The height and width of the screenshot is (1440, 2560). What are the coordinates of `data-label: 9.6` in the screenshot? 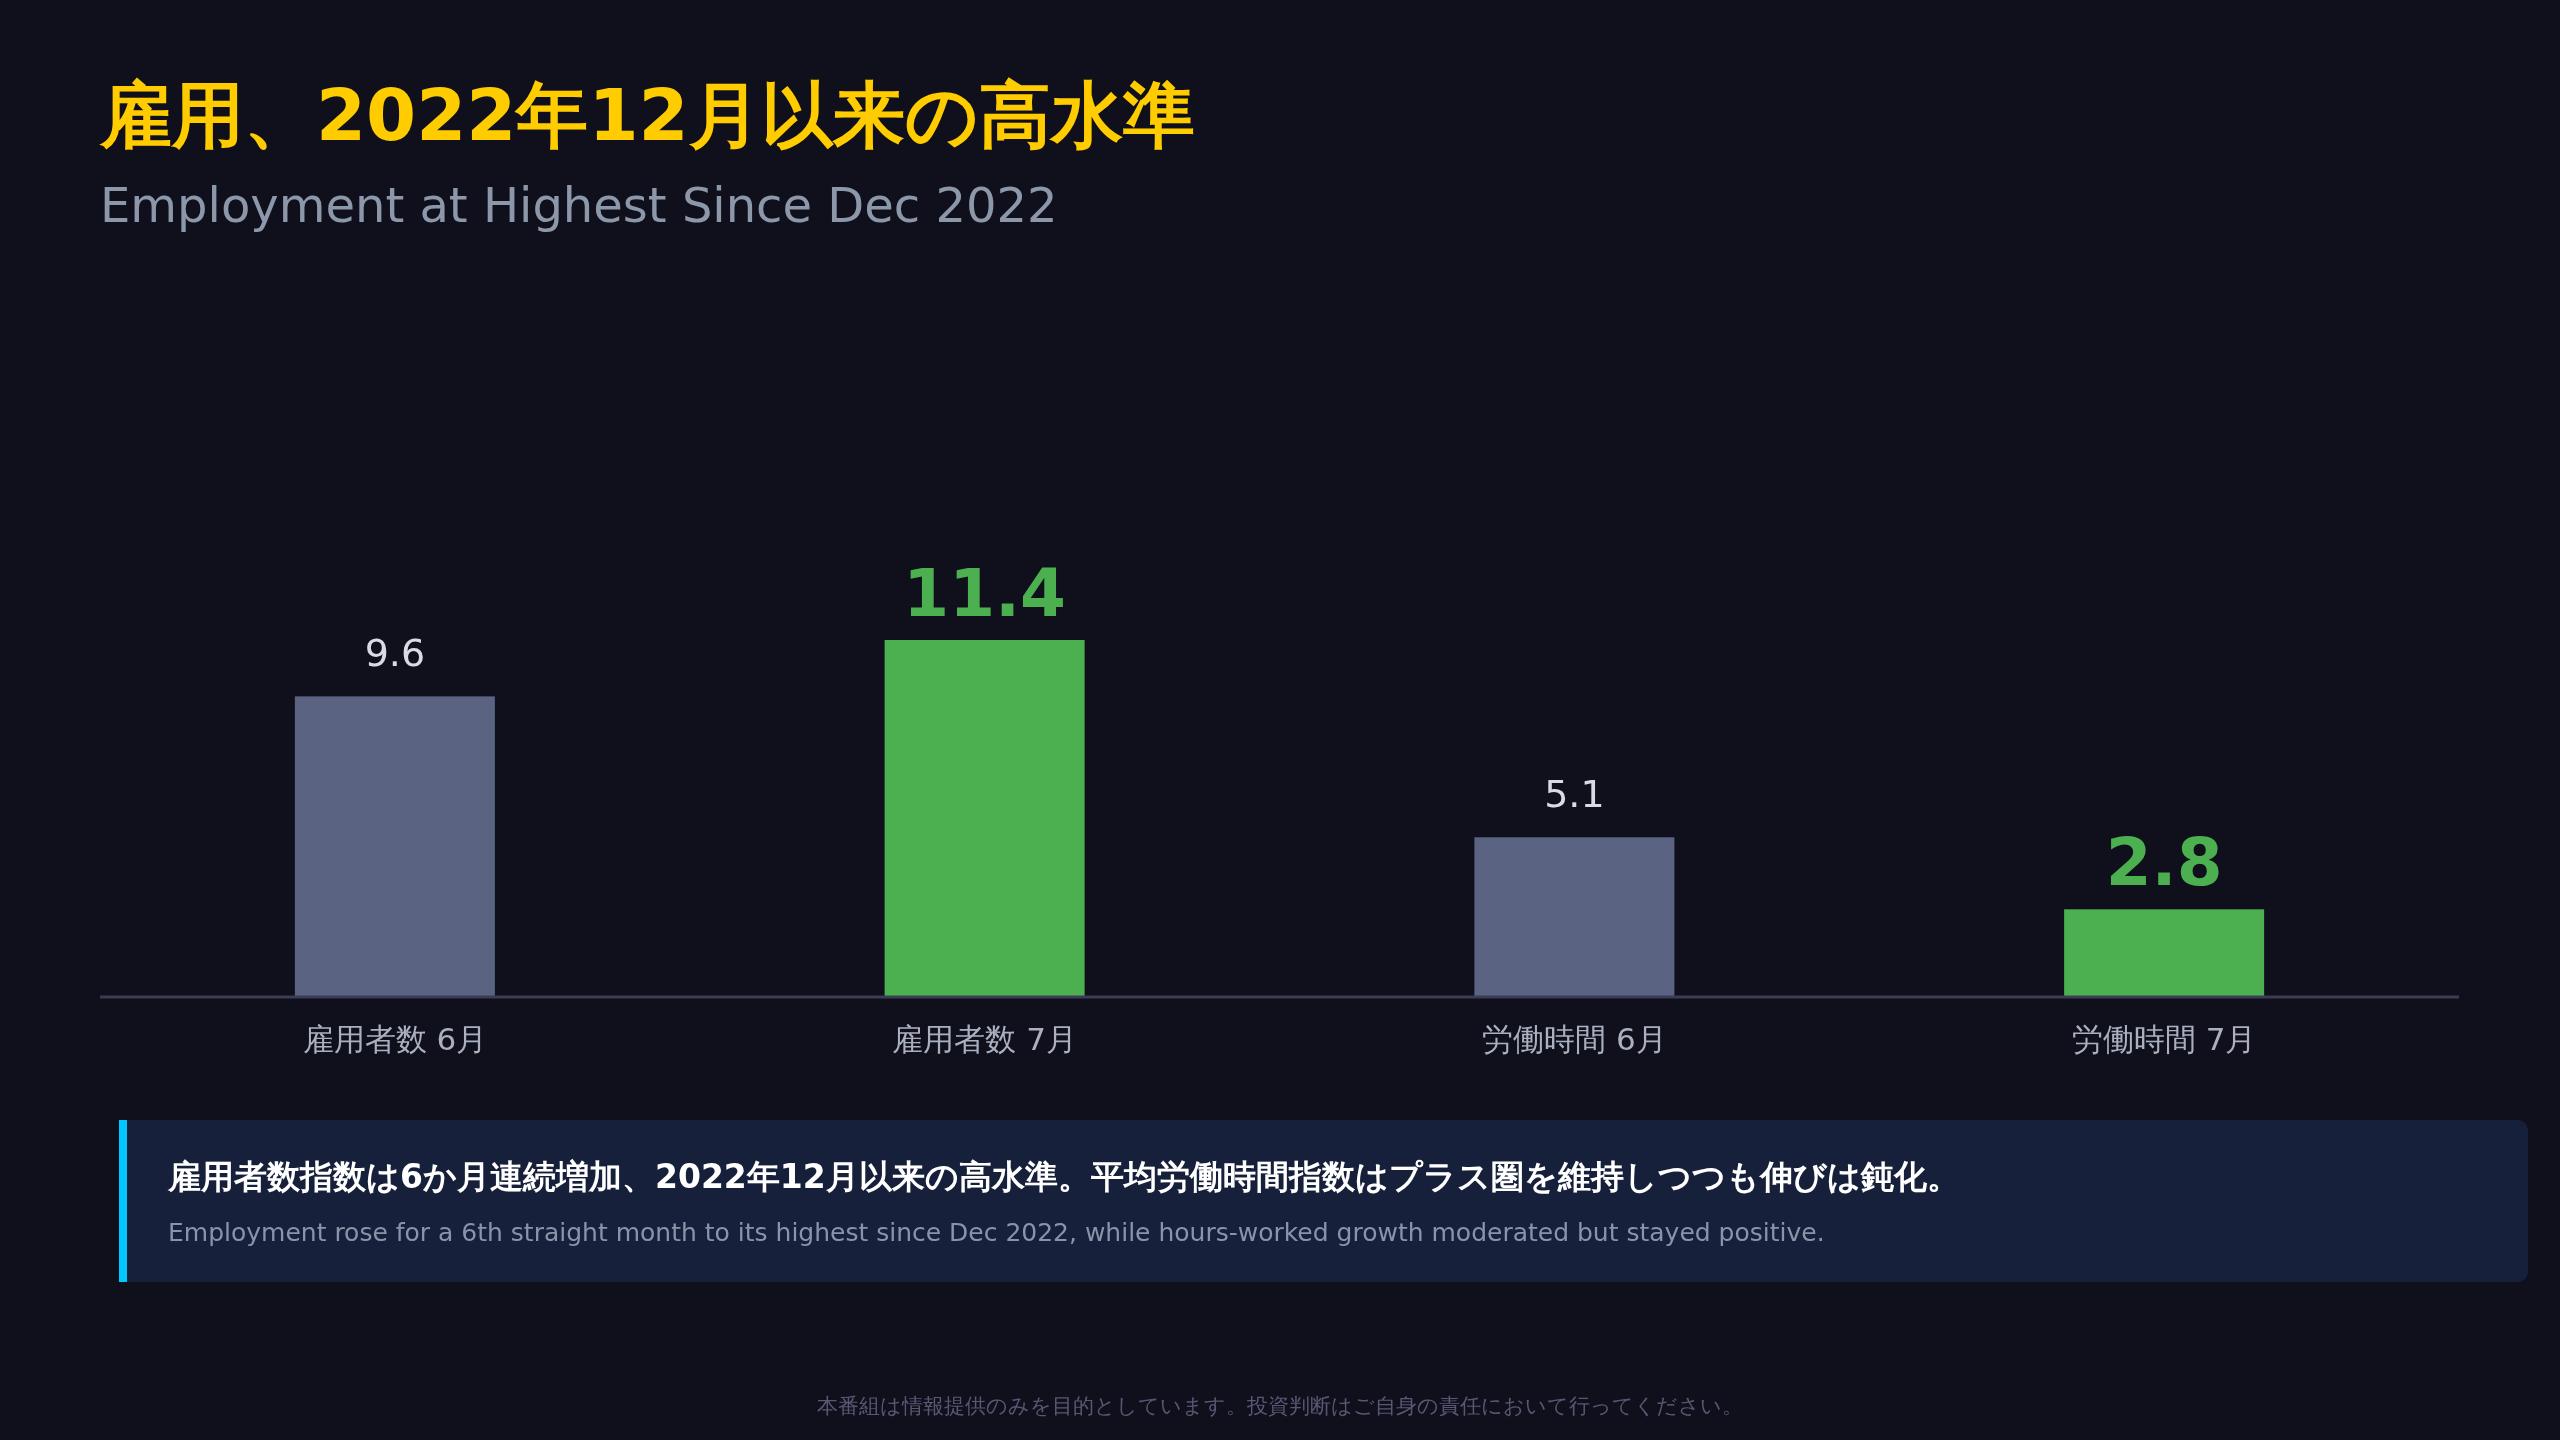 It's located at (395, 653).